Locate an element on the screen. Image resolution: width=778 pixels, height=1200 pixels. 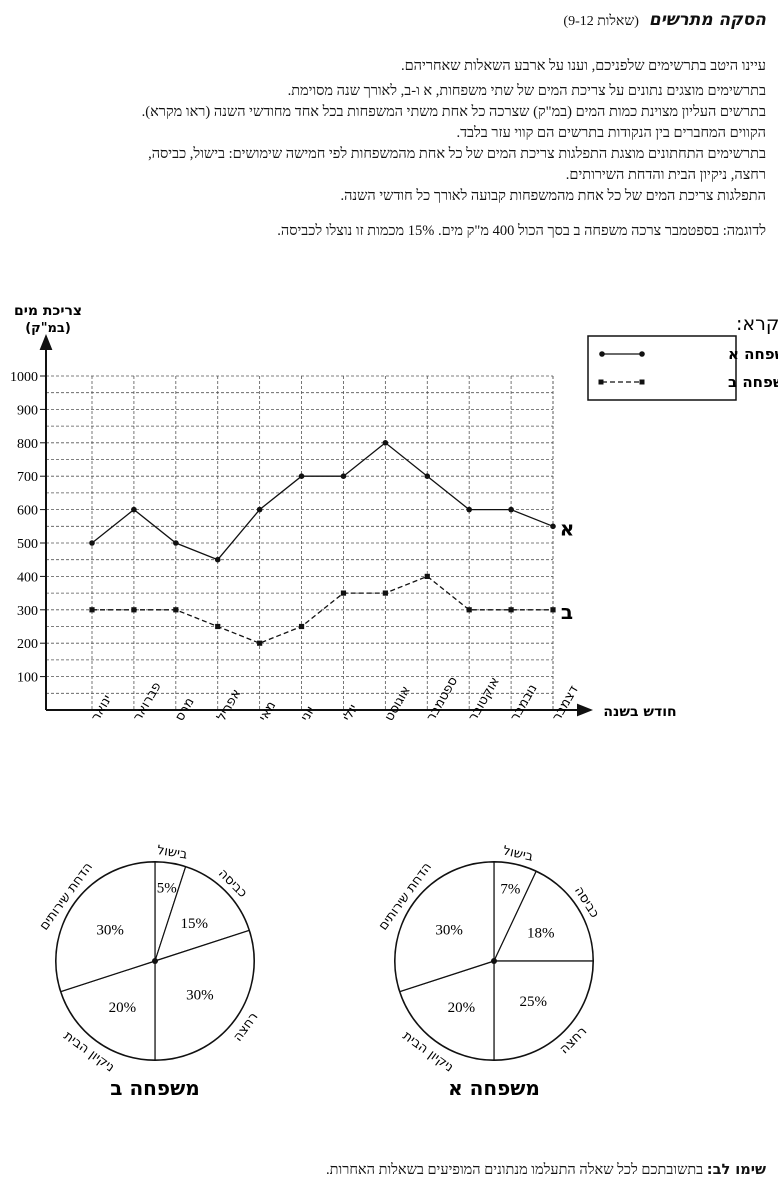
pie-percent-label: 25% is located at coordinates (533, 1002).